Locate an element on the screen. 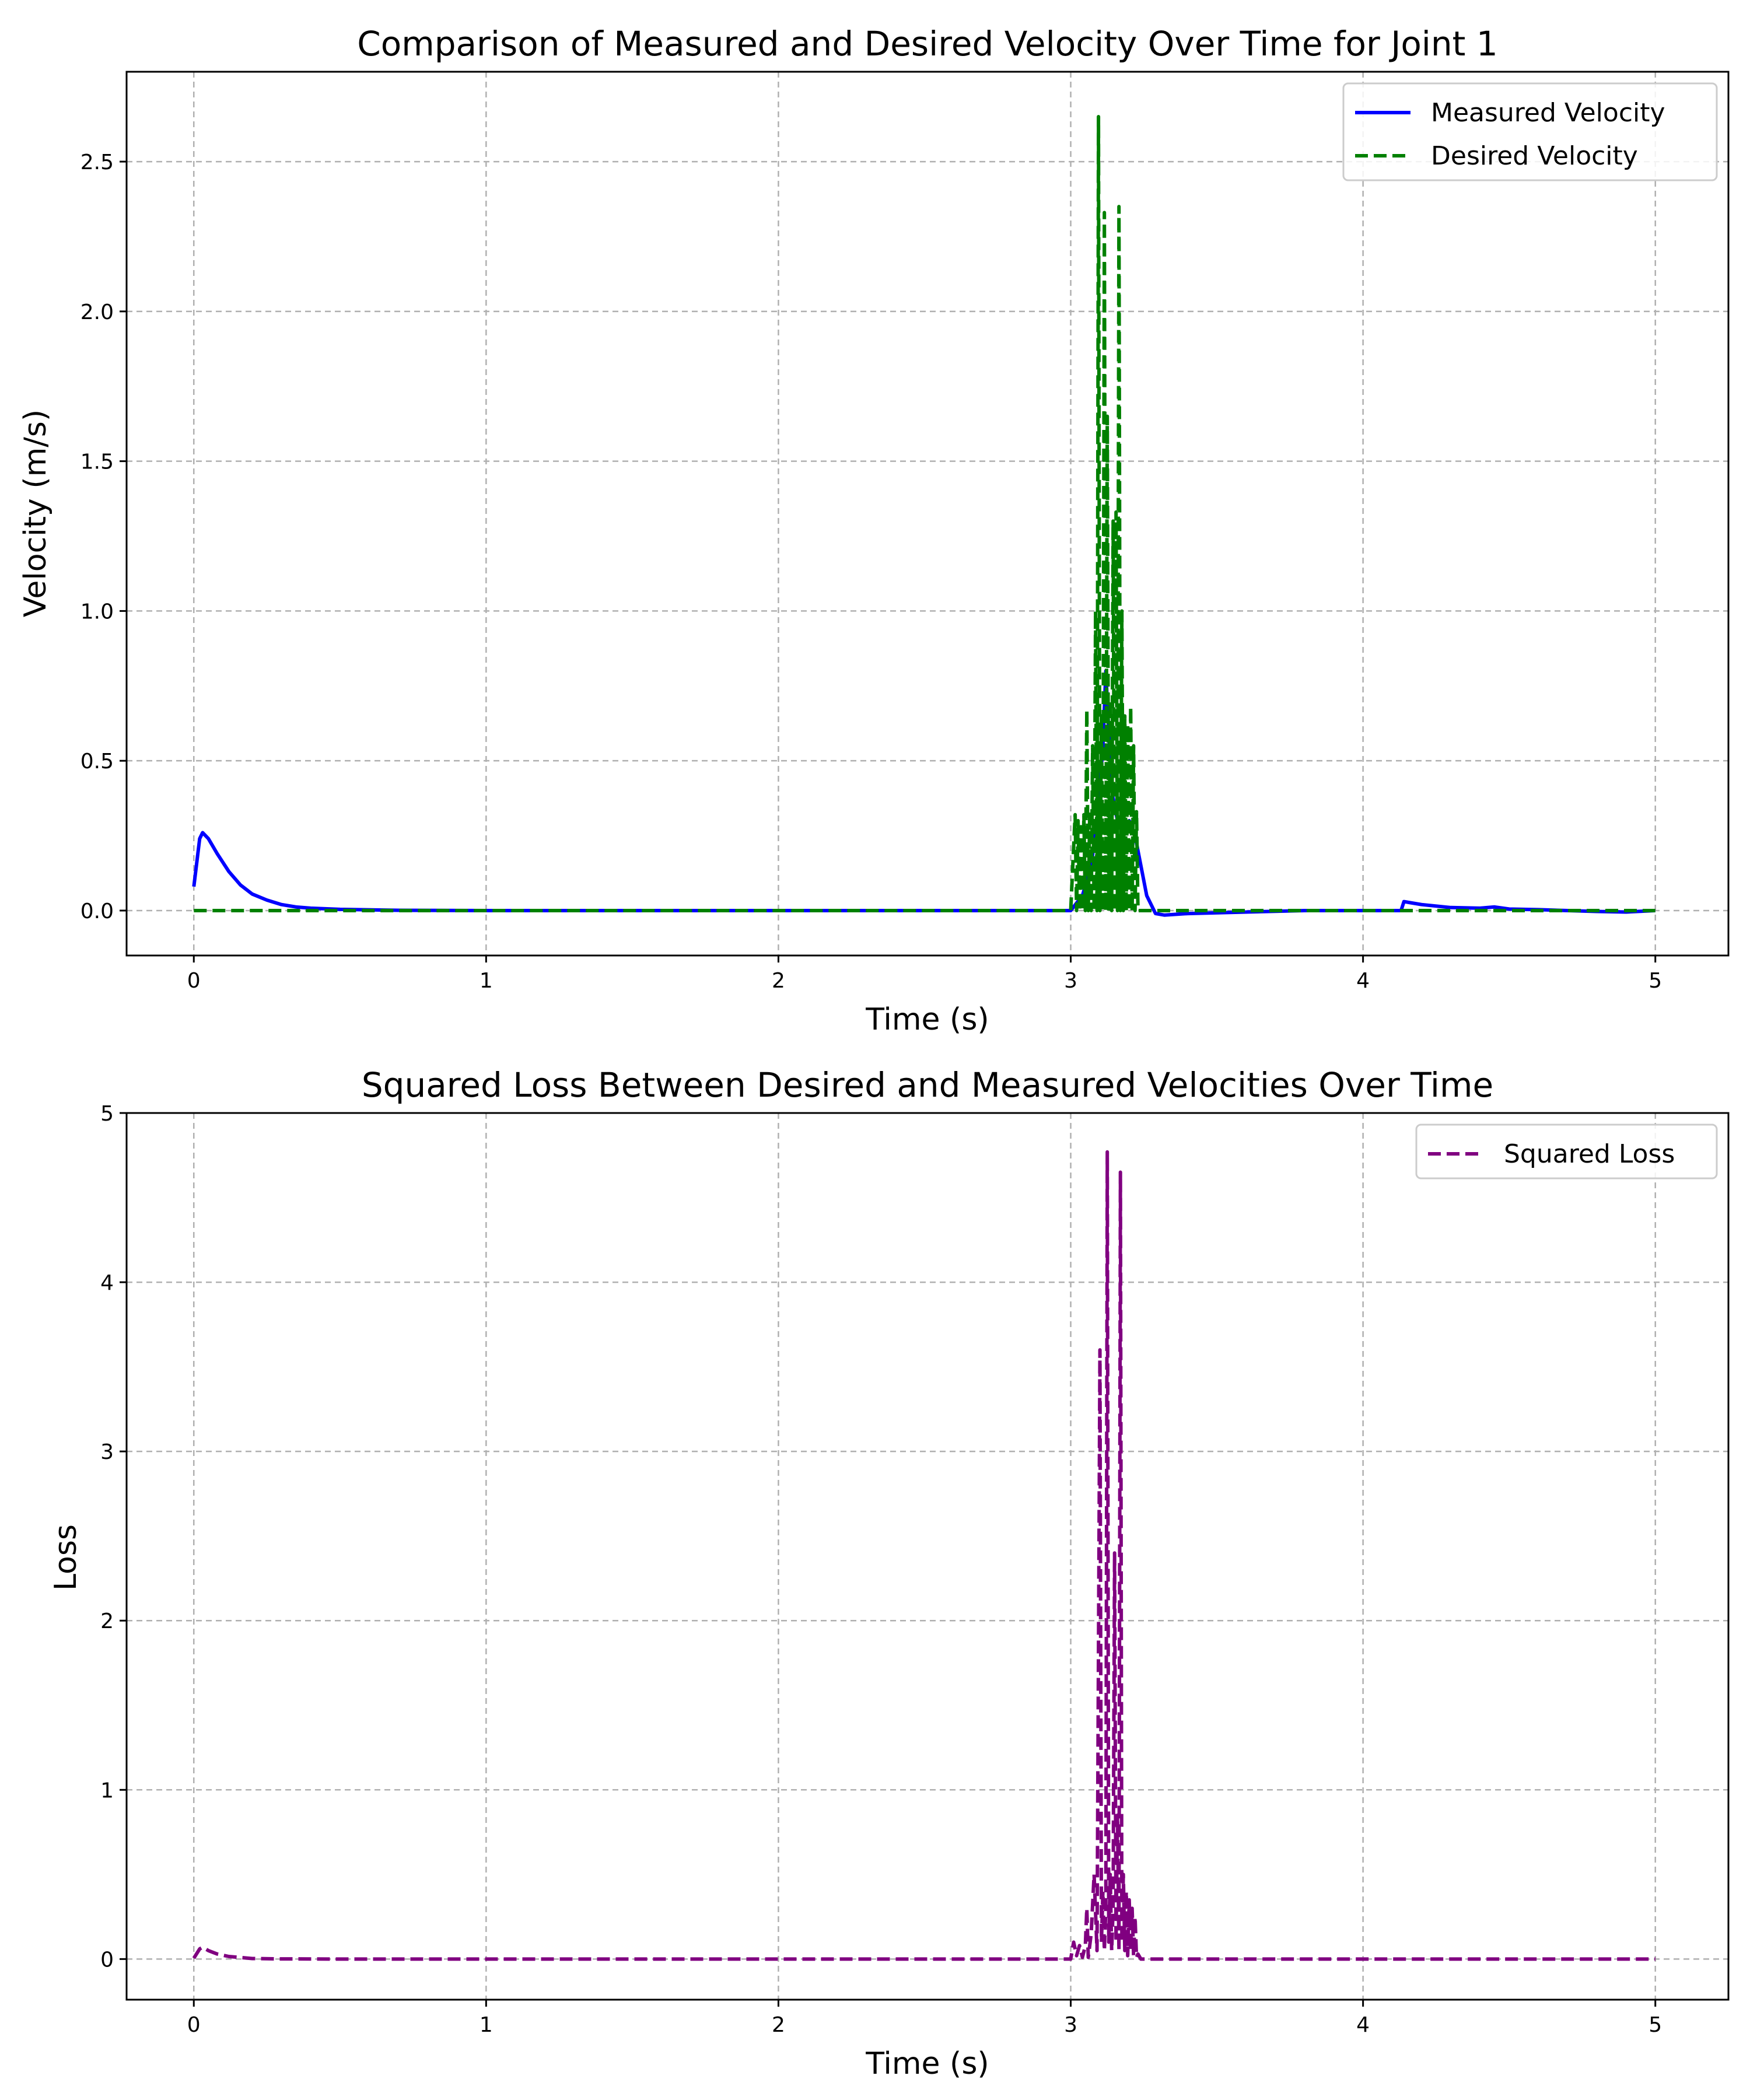 The image size is (1750, 2100). y-tick-label: 2 is located at coordinates (107, 1621).